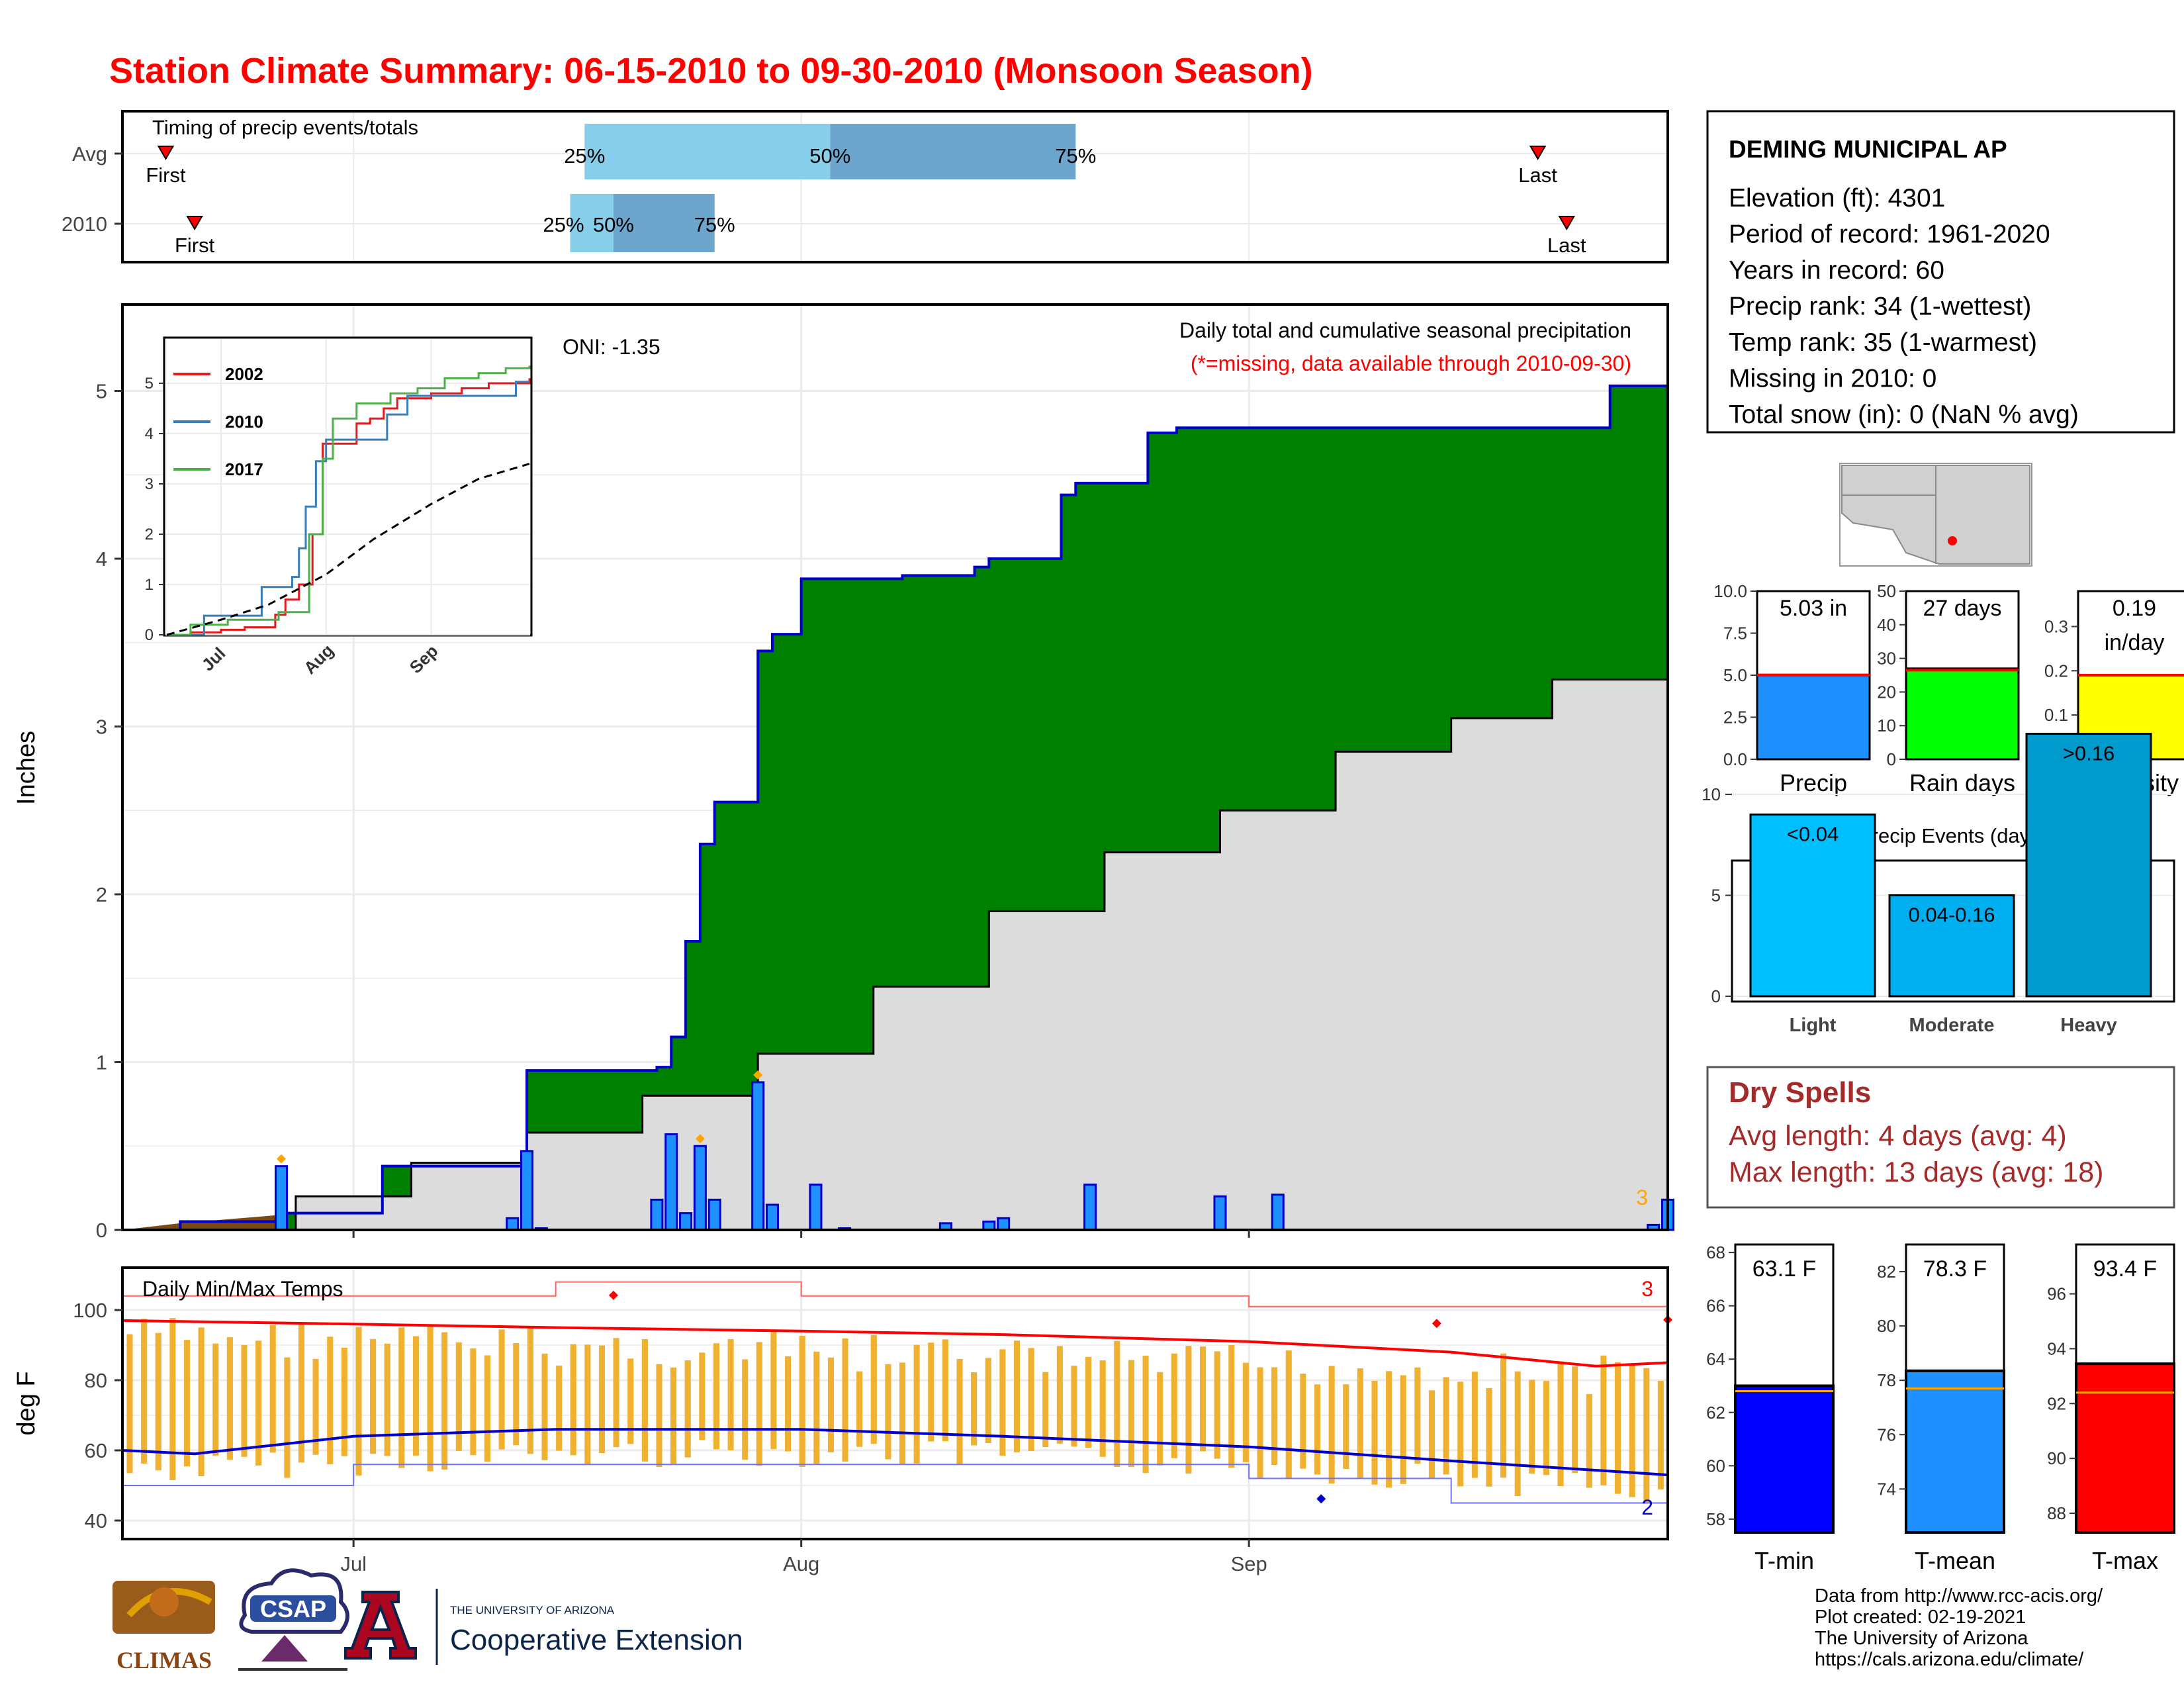  What do you see at coordinates (1959, 1596) in the screenshot?
I see `footer-line: Data from http://www.rcc-acis.org/` at bounding box center [1959, 1596].